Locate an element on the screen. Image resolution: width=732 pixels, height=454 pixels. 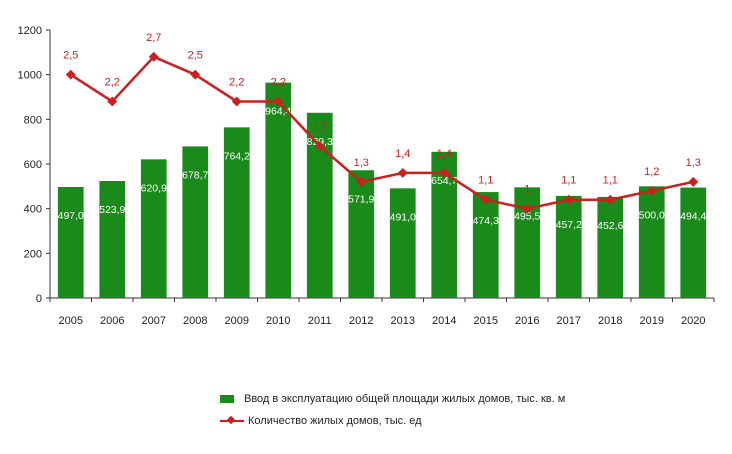
bar-data-label: 457,2 is located at coordinates (569, 225).